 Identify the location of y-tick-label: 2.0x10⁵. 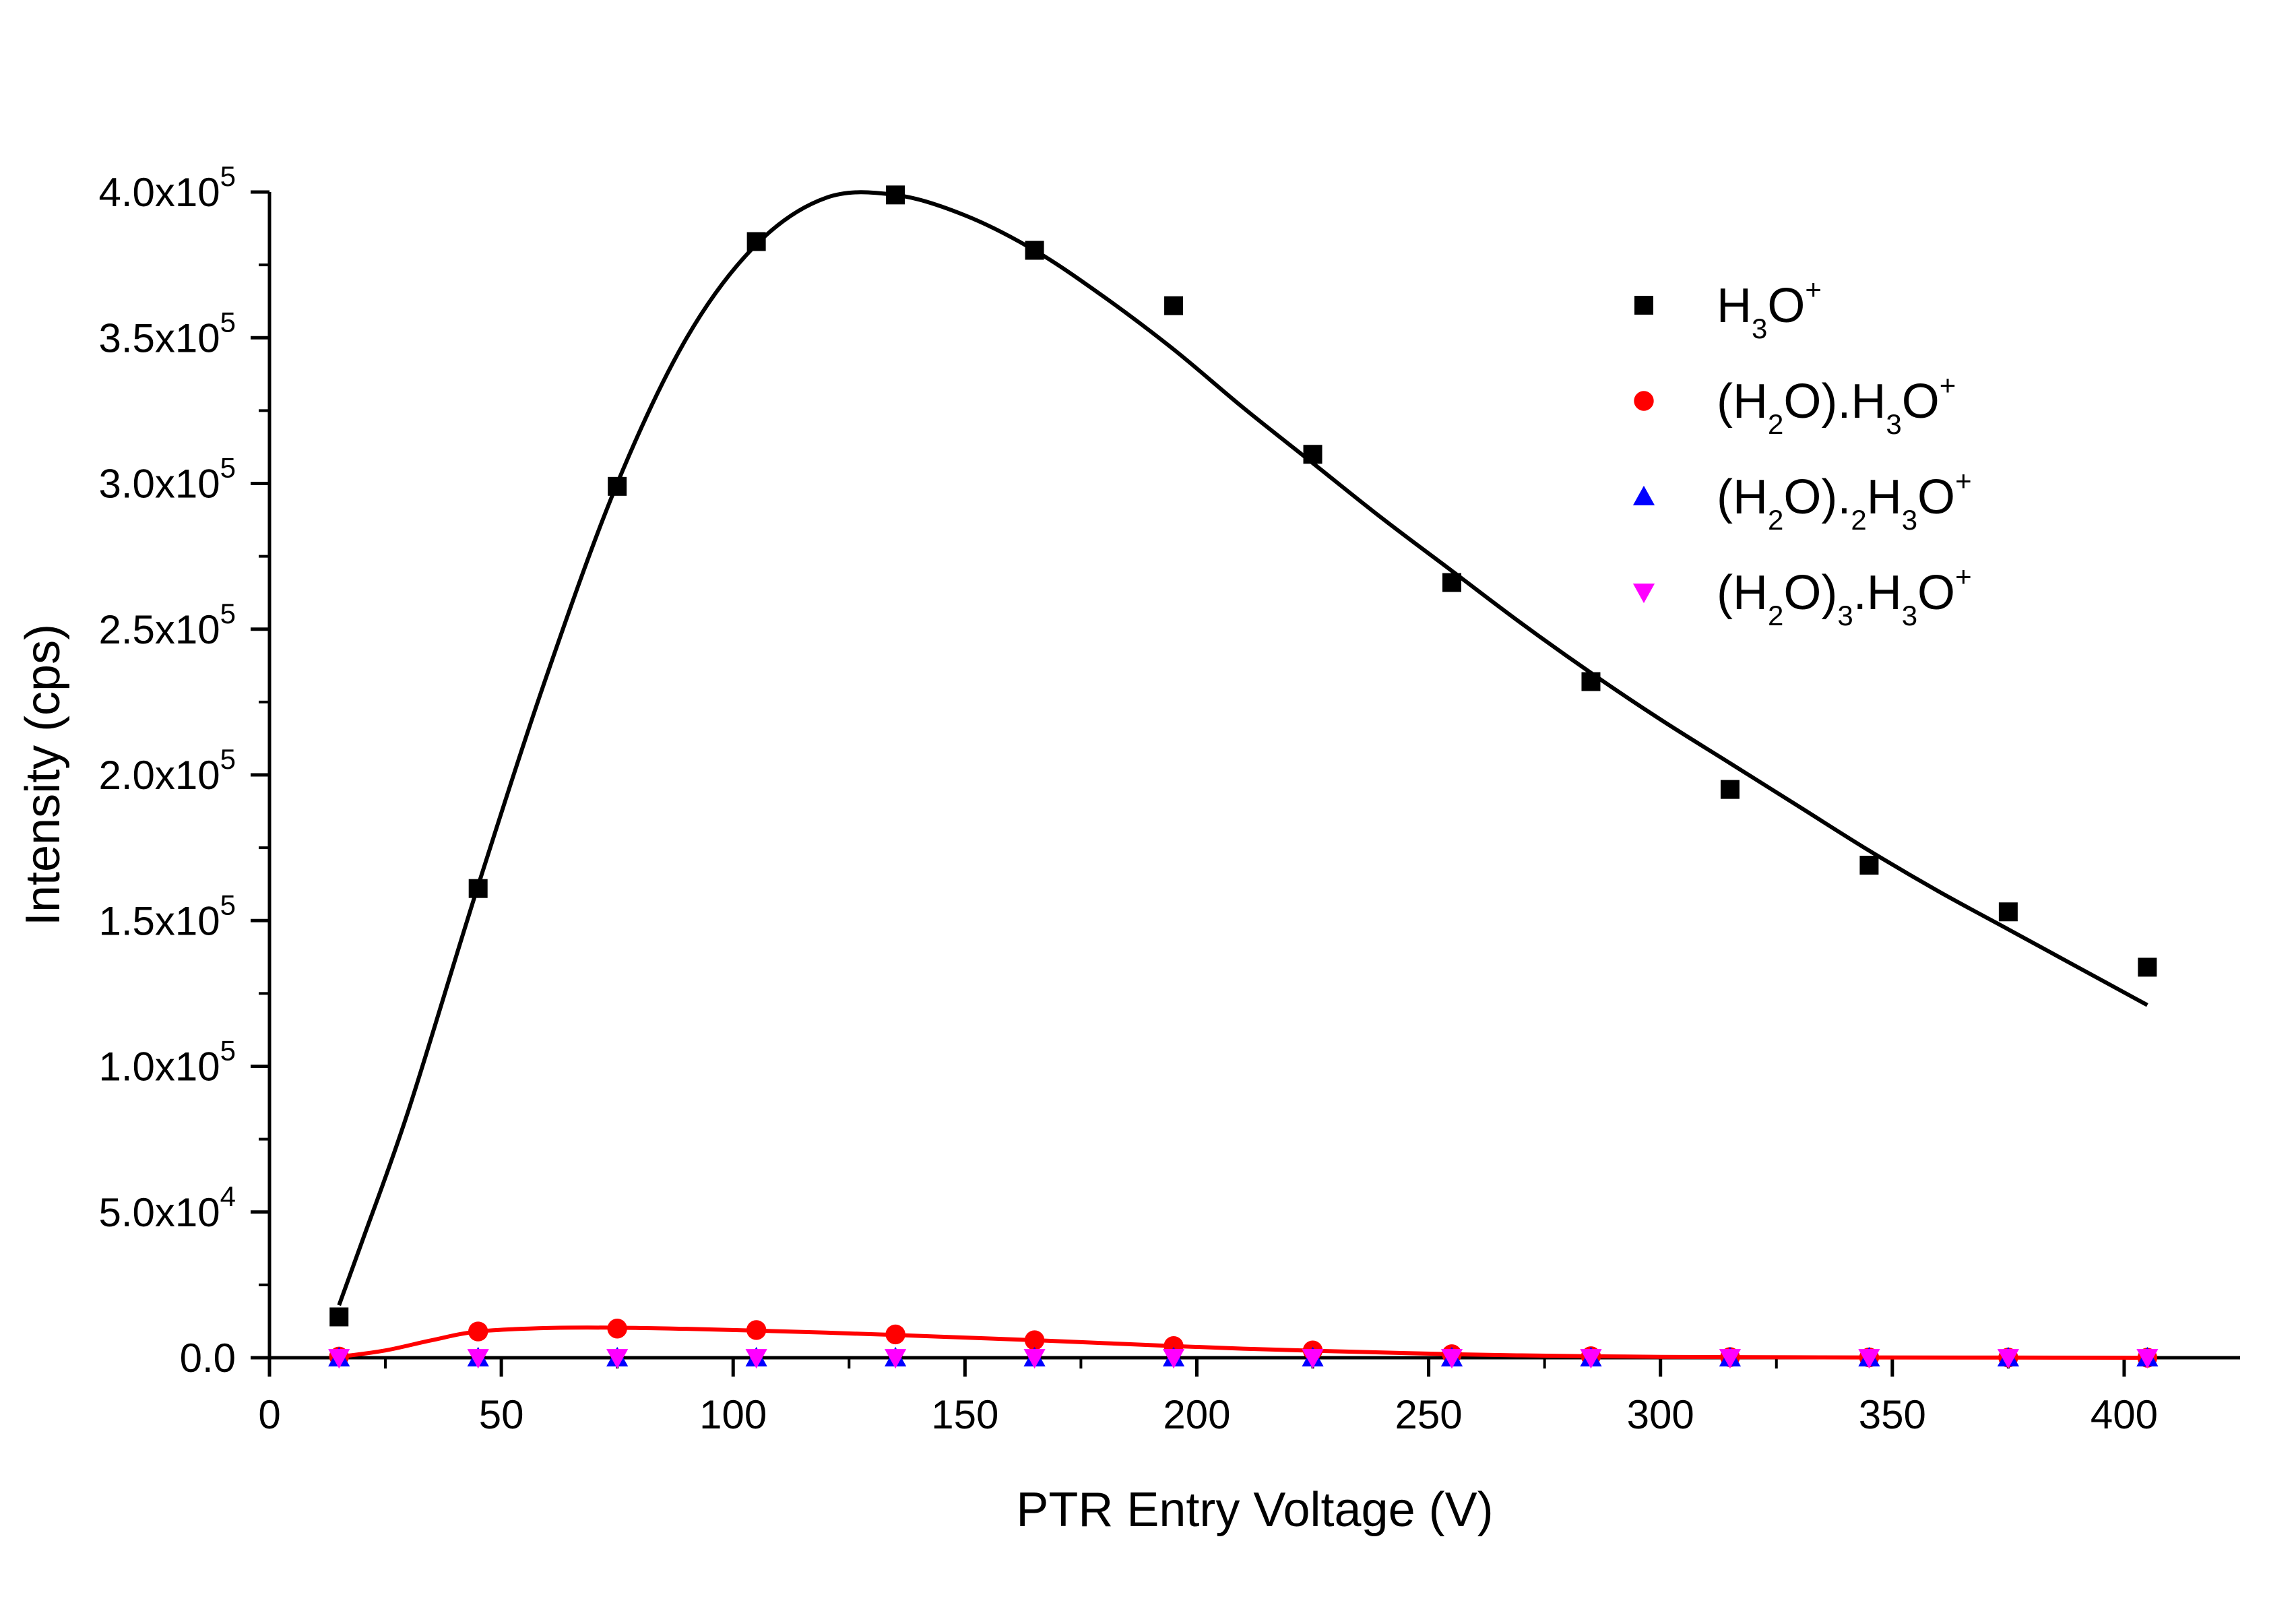
(167, 770).